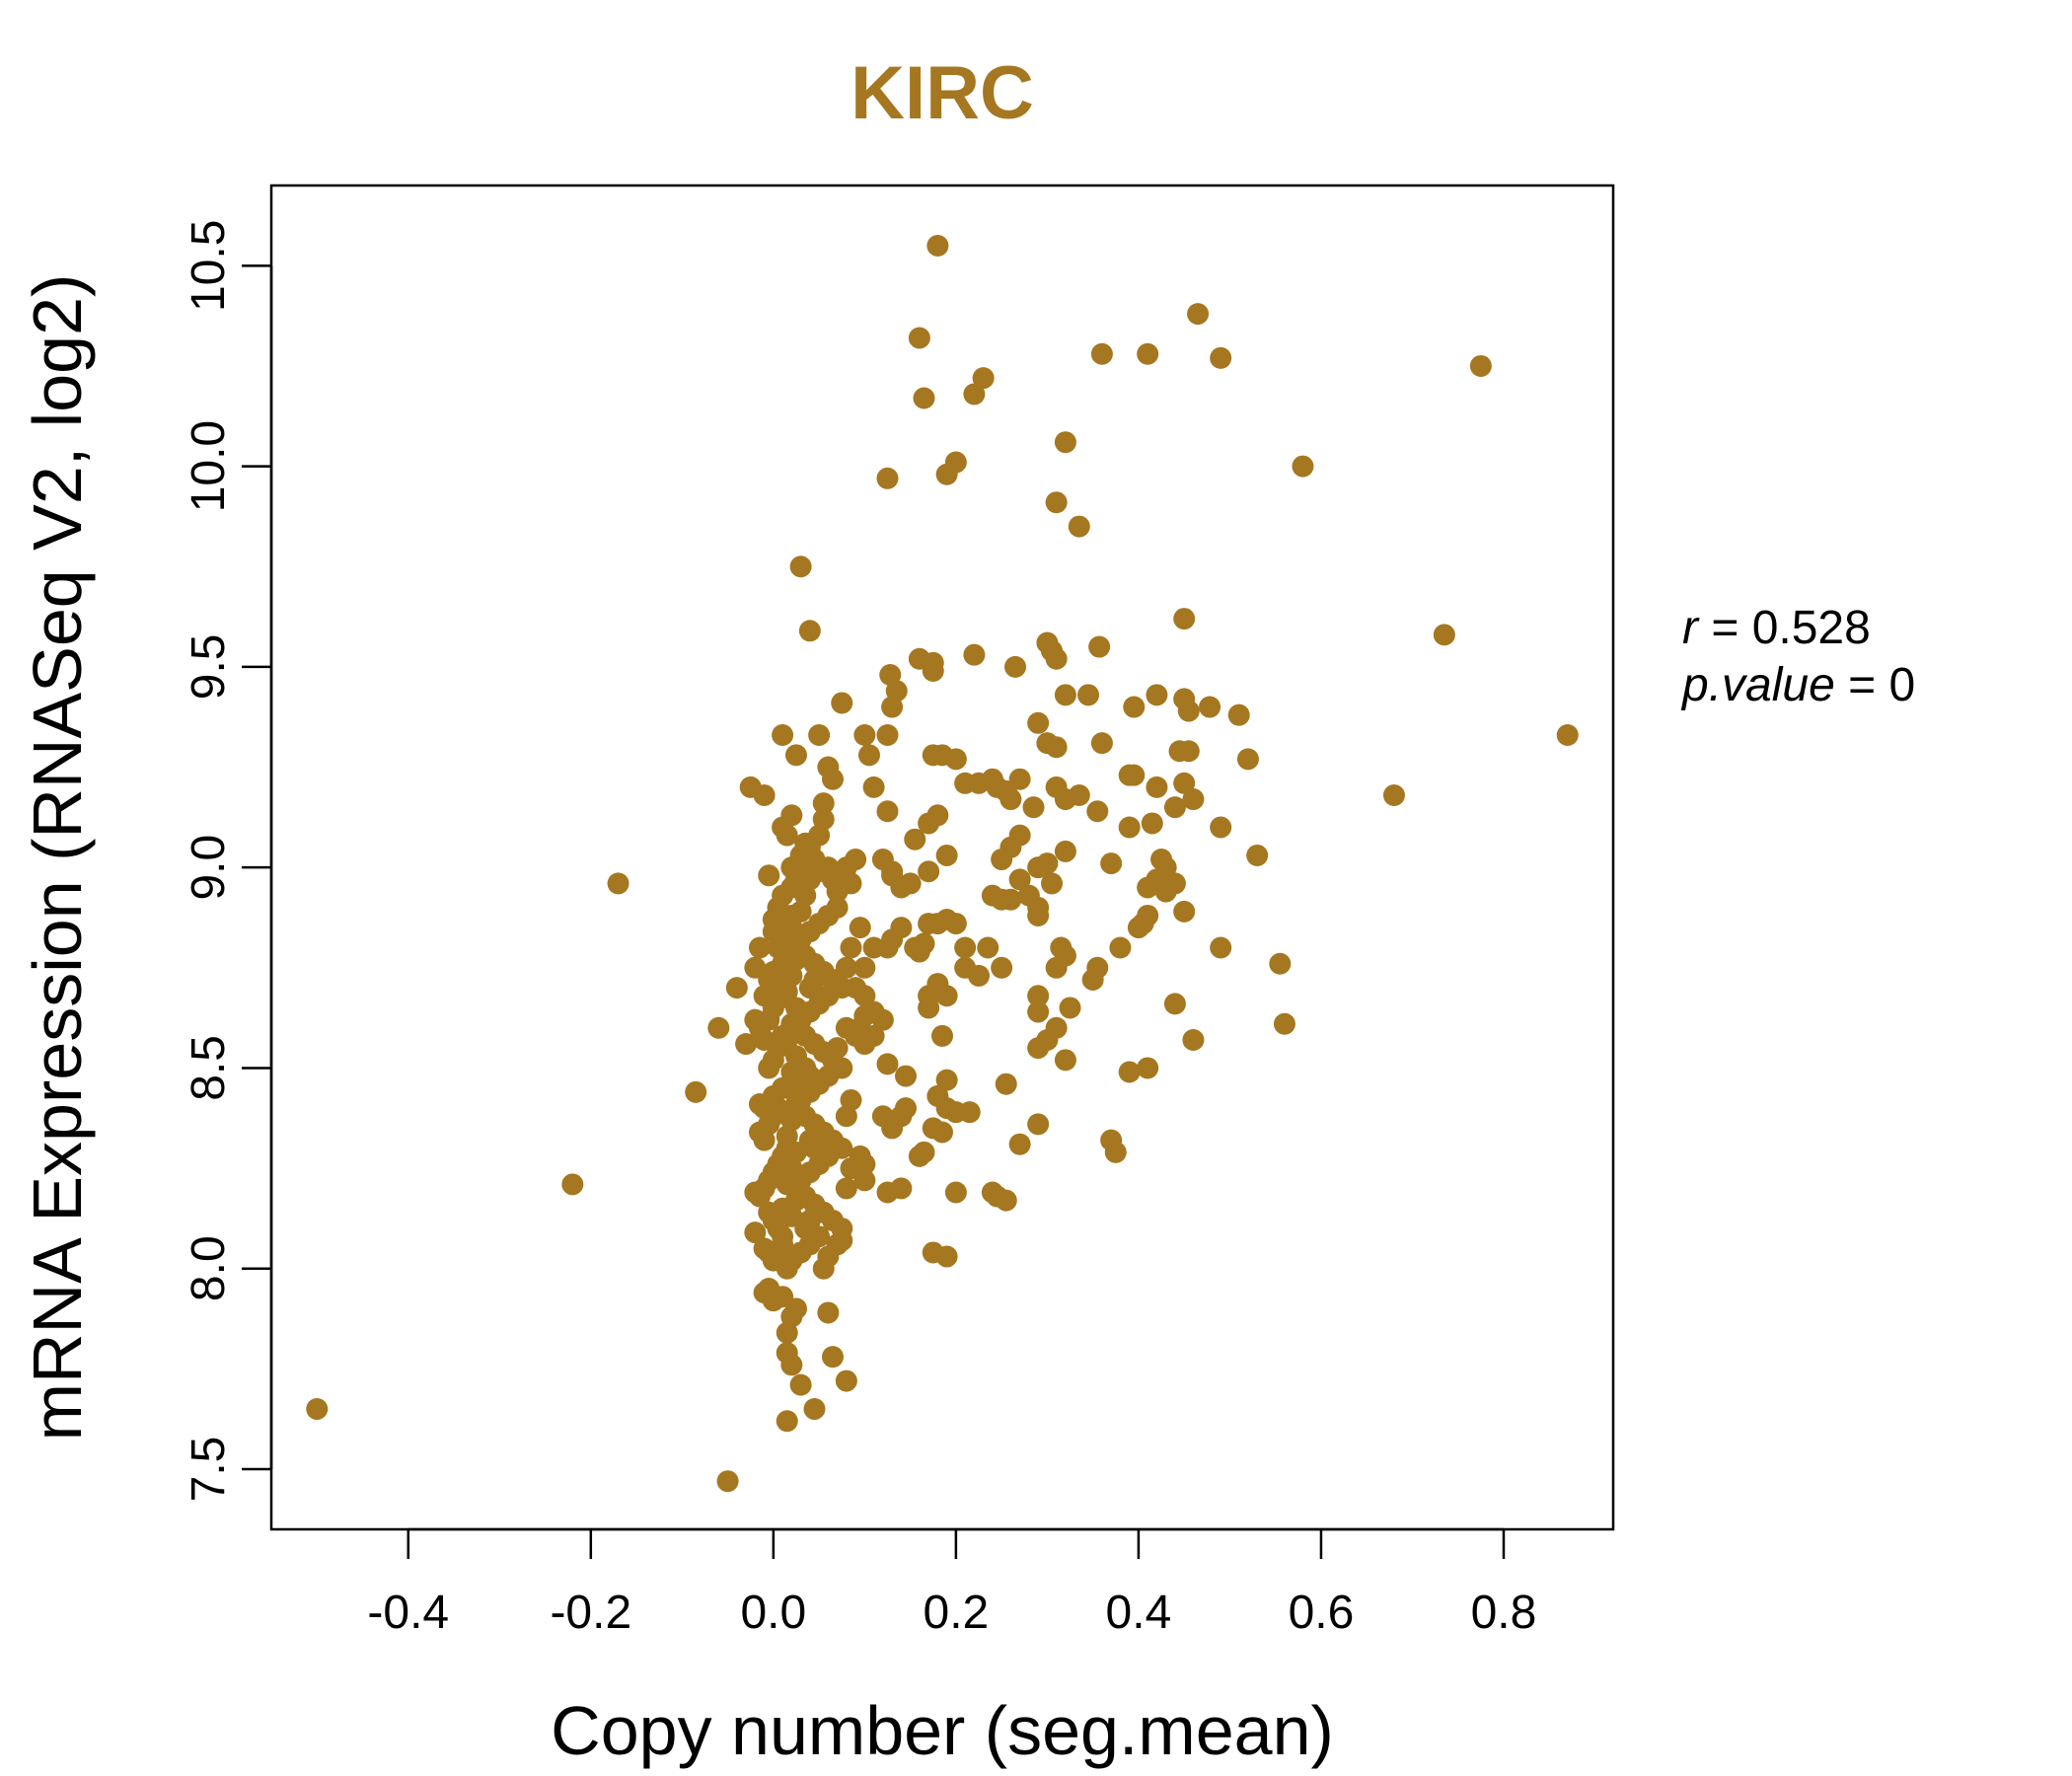  I want to click on x-tick-label: -0.2, so click(591, 1613).